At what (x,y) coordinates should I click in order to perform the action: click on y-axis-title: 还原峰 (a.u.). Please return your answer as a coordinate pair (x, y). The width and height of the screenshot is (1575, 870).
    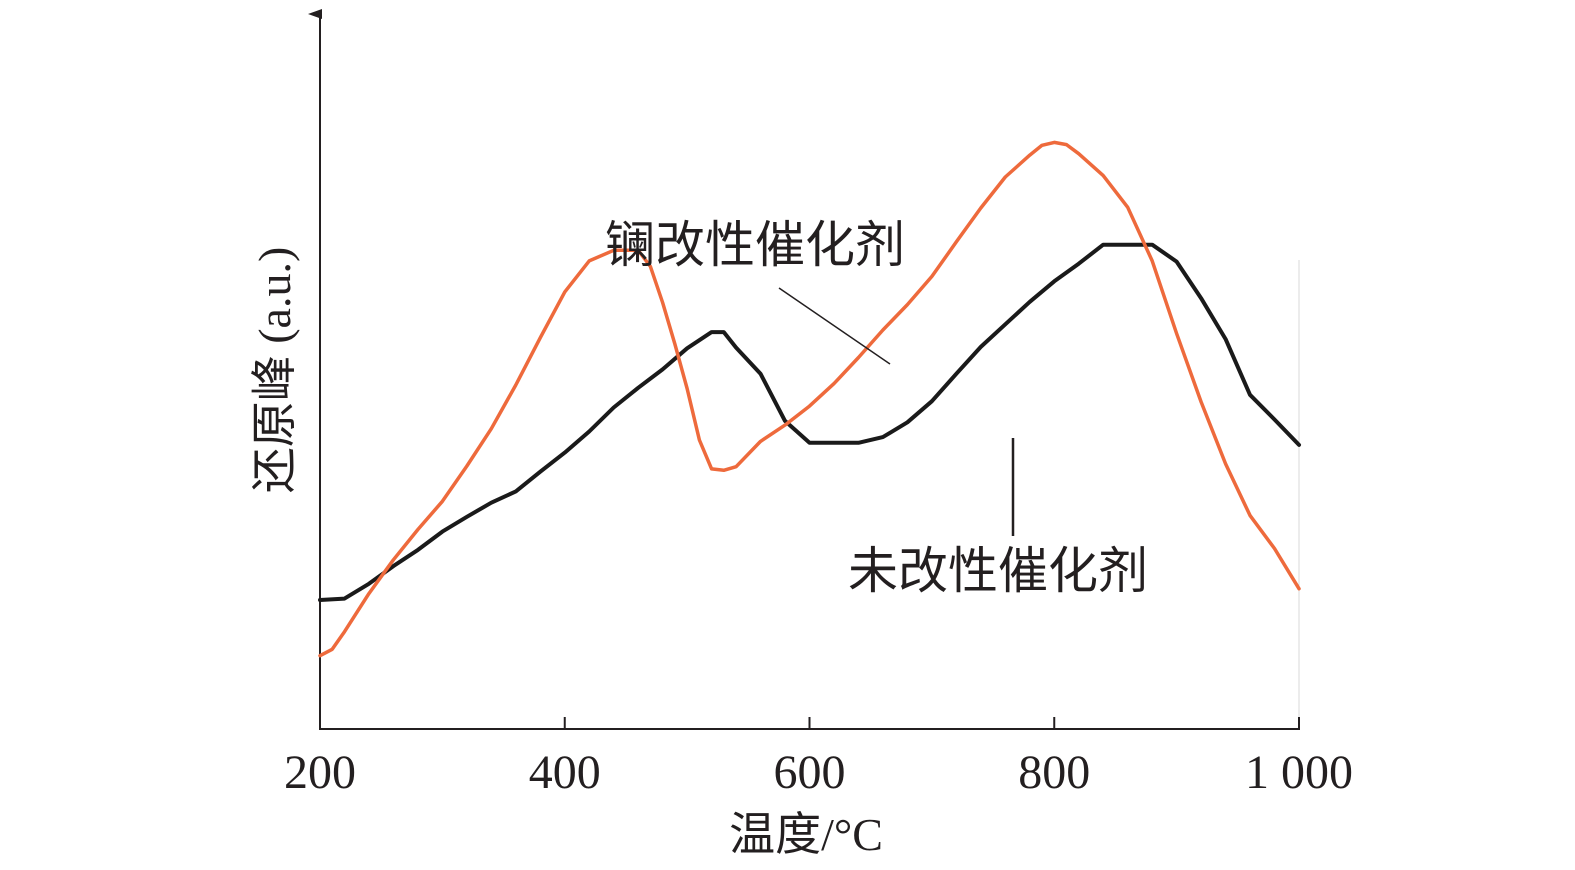
    Looking at the image, I should click on (274, 370).